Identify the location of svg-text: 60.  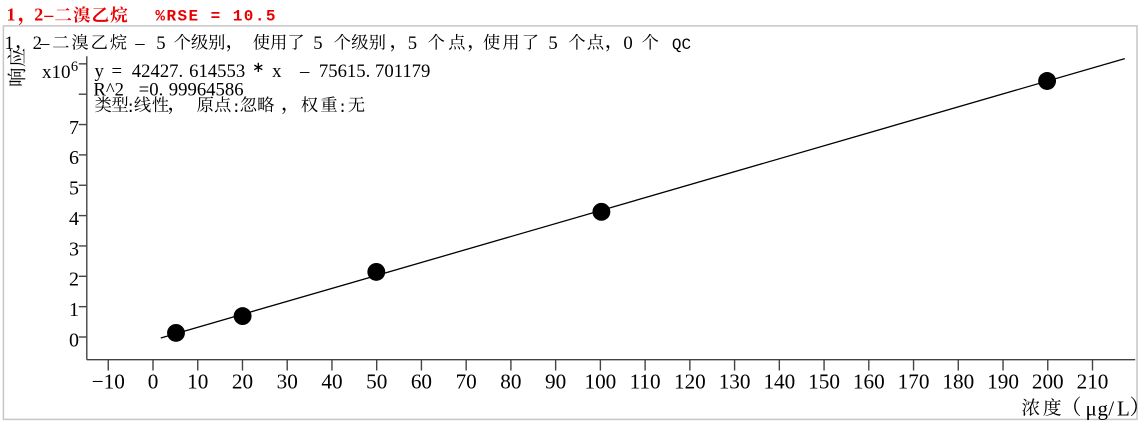
(421, 382).